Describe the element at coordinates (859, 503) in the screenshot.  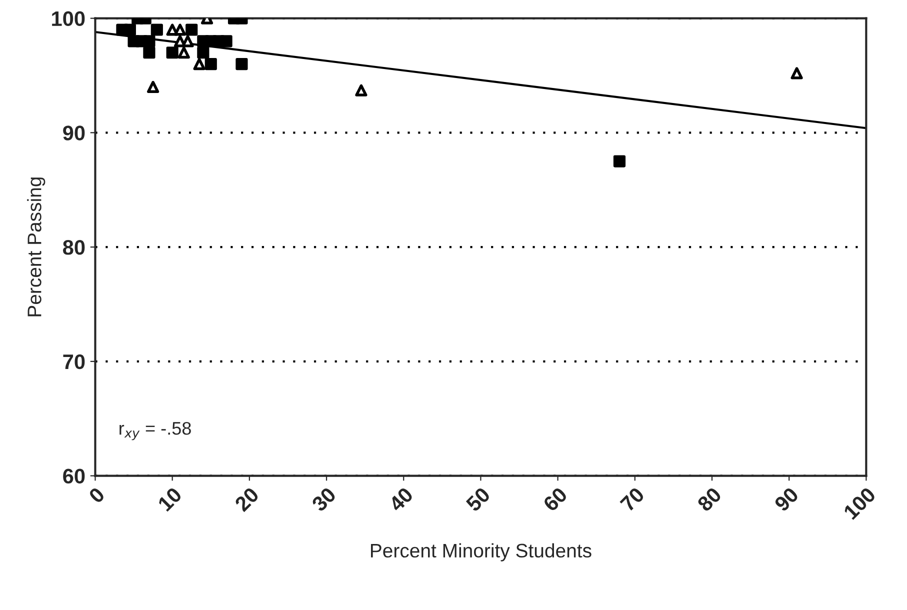
I see `x-tick-label: 100` at that location.